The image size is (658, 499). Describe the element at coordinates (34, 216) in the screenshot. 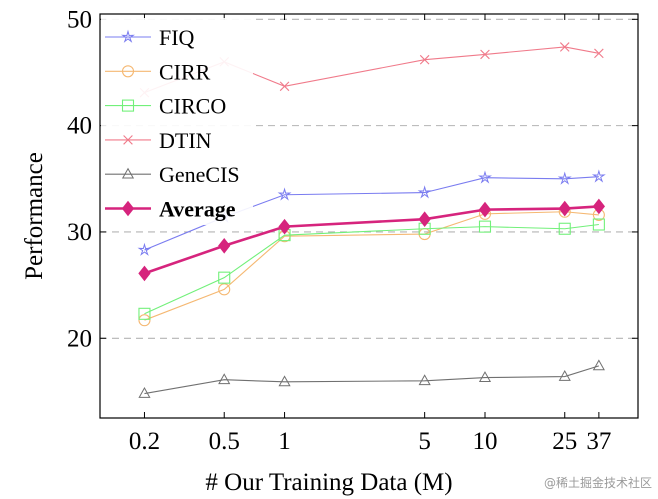

I see `y-axis-label: Performance` at that location.